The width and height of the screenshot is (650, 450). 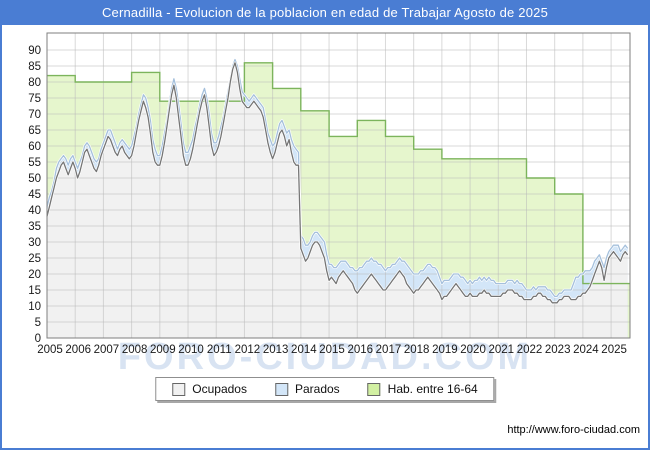 What do you see at coordinates (276, 350) in the screenshot?
I see `svg-text: 2013` at bounding box center [276, 350].